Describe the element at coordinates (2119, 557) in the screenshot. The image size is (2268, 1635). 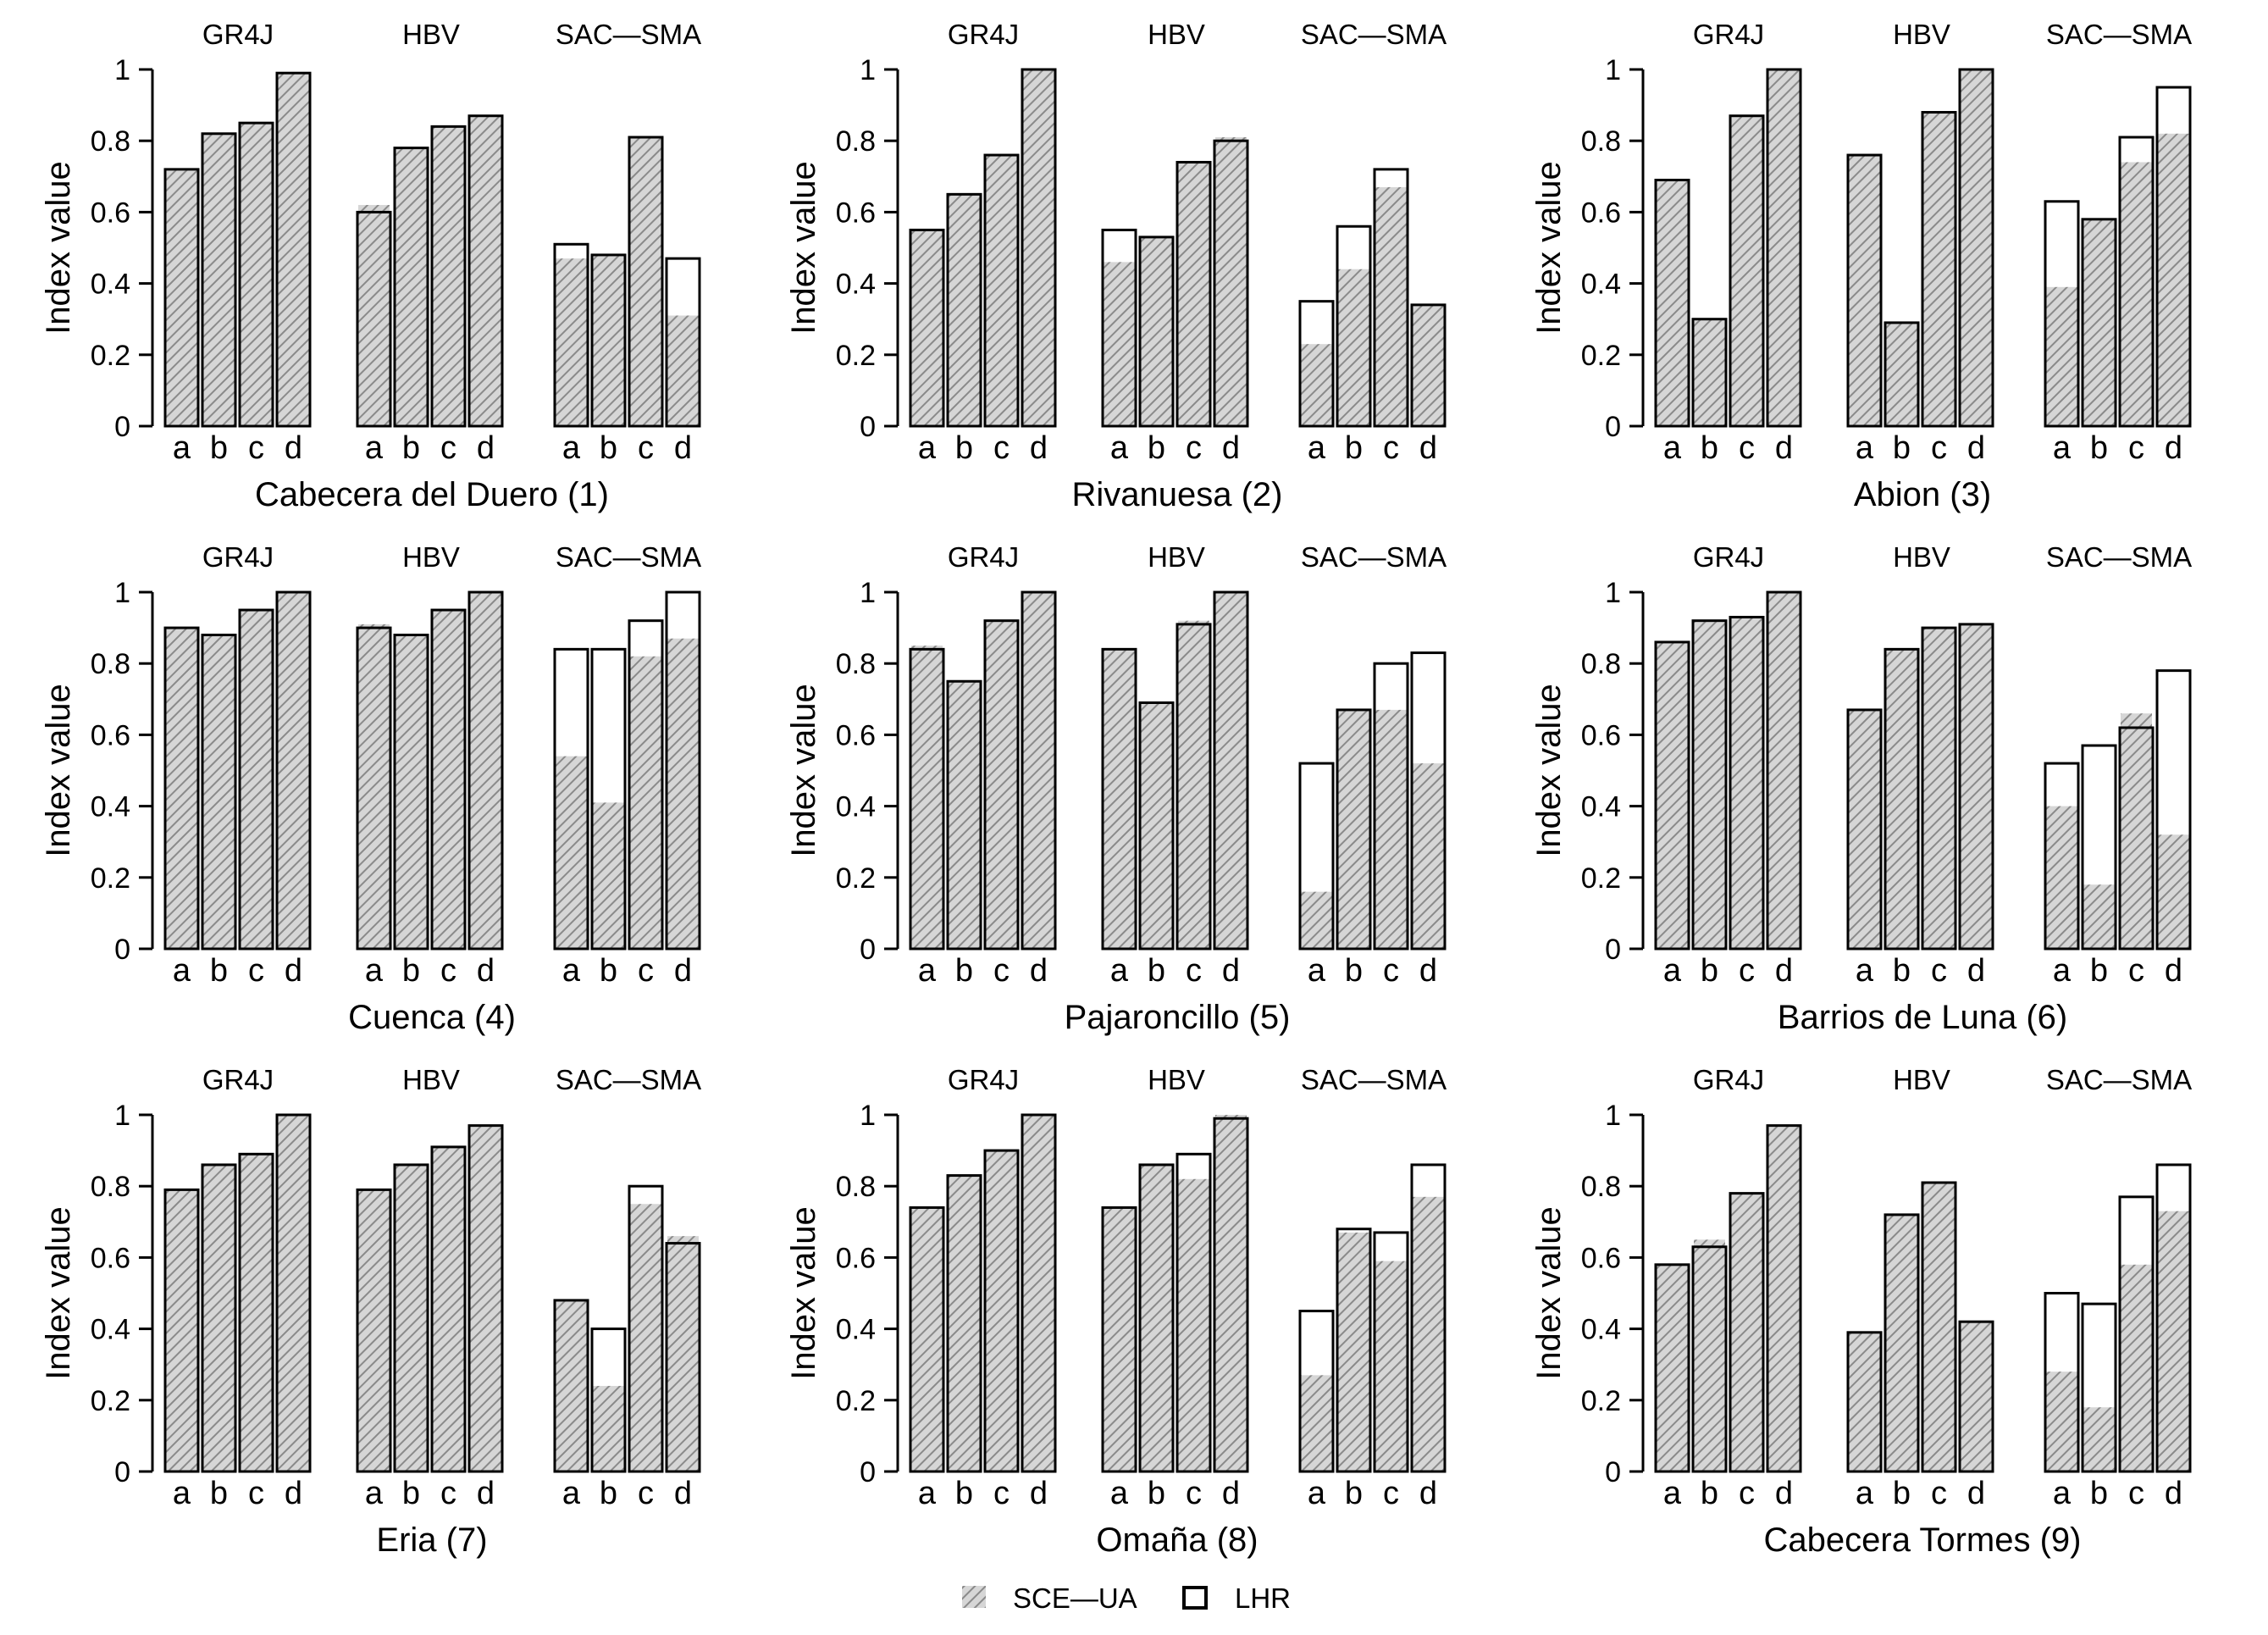
I see `model-label: SAC—SMA` at that location.